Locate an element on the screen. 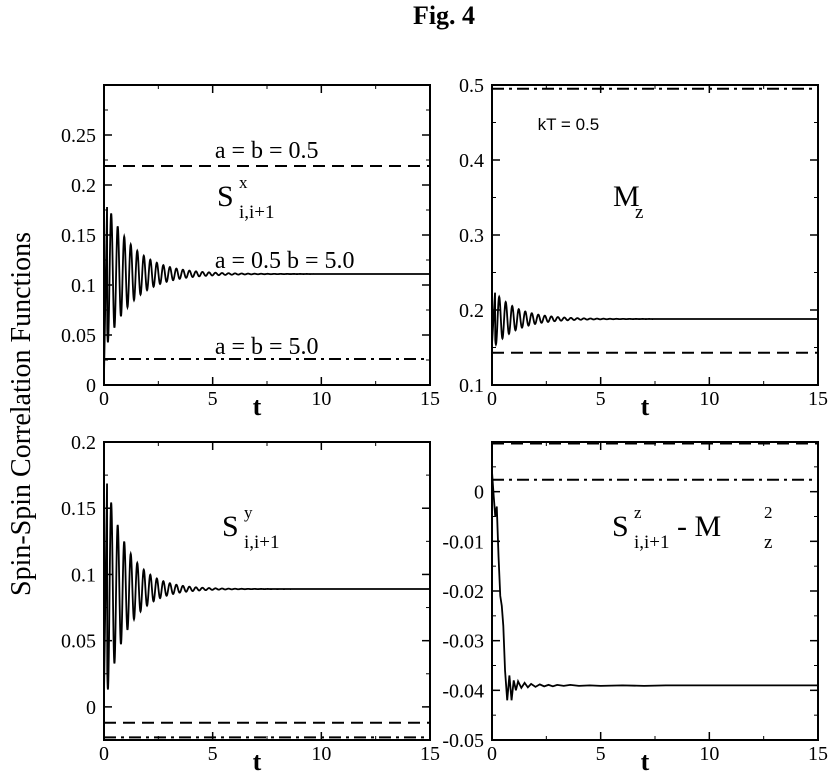 The image size is (830, 775). panel-quantity-label: Mz is located at coordinates (628, 201).